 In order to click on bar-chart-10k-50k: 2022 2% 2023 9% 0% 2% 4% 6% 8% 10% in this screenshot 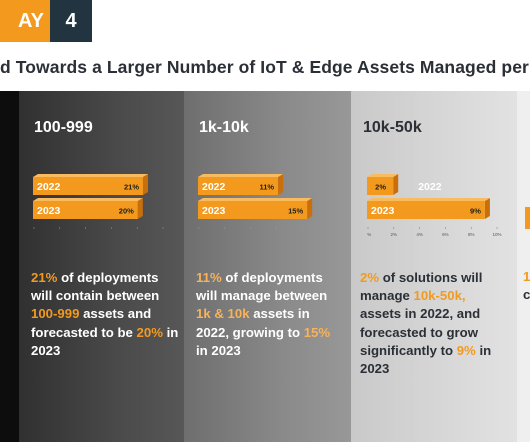, I will do `click(434, 205)`.